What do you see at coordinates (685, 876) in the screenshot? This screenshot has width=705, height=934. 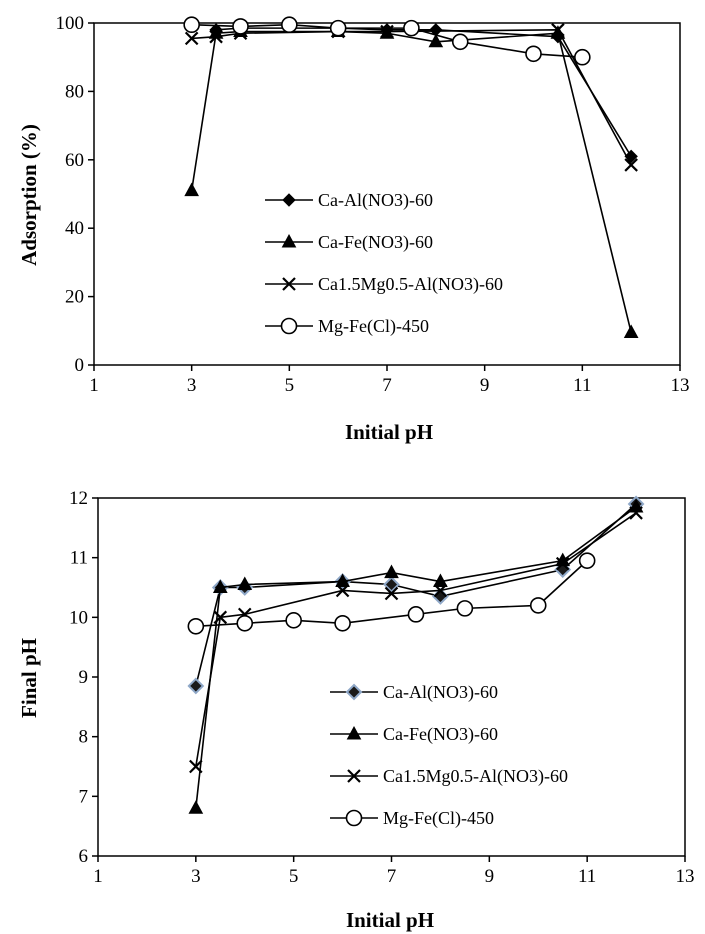 I see `chart1-xtick-label: 13` at bounding box center [685, 876].